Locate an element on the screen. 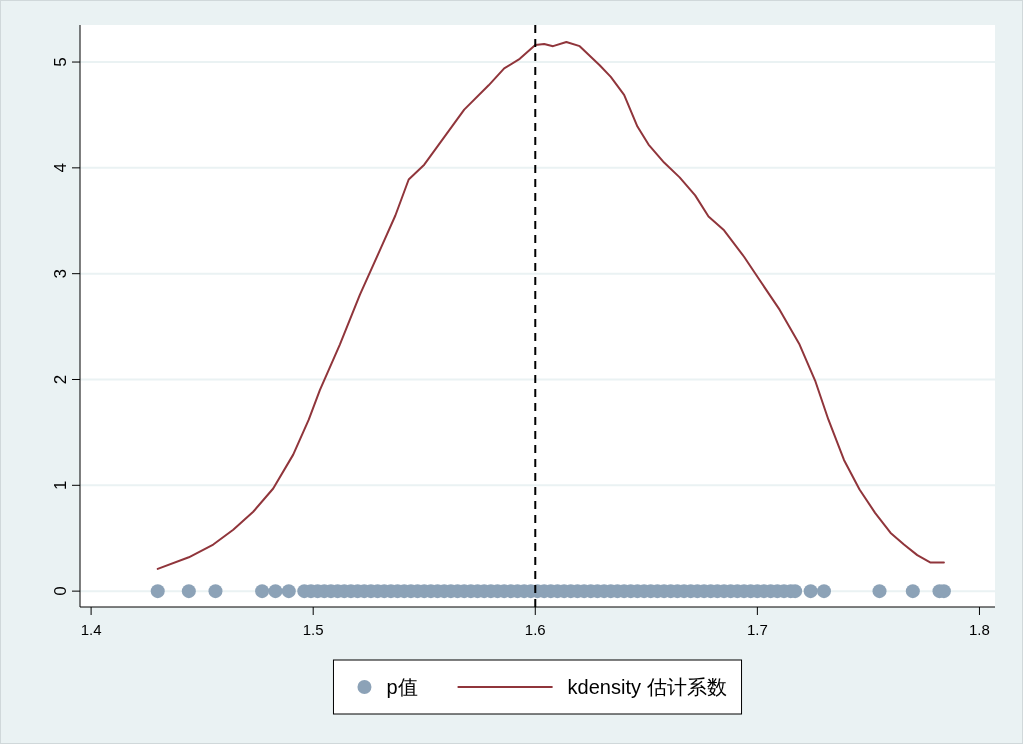  x-tick-label: 1.8 is located at coordinates (979, 629).